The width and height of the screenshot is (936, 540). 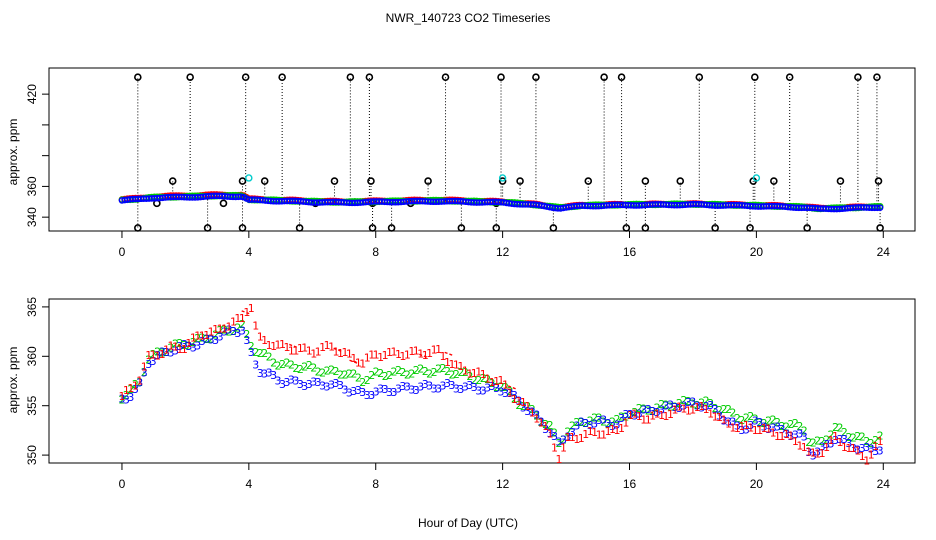 What do you see at coordinates (249, 252) in the screenshot?
I see `x-tick-label: 4` at bounding box center [249, 252].